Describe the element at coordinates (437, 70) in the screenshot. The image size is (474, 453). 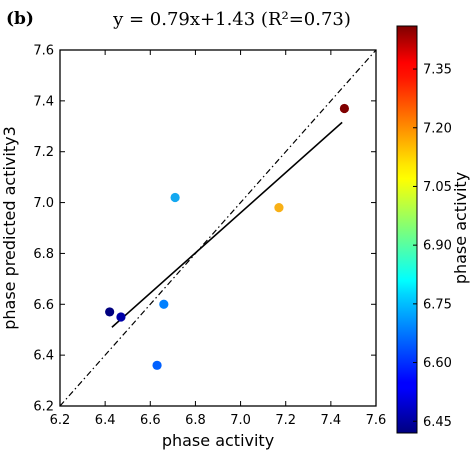
I see `colorbar-tick-label: 7.35` at that location.